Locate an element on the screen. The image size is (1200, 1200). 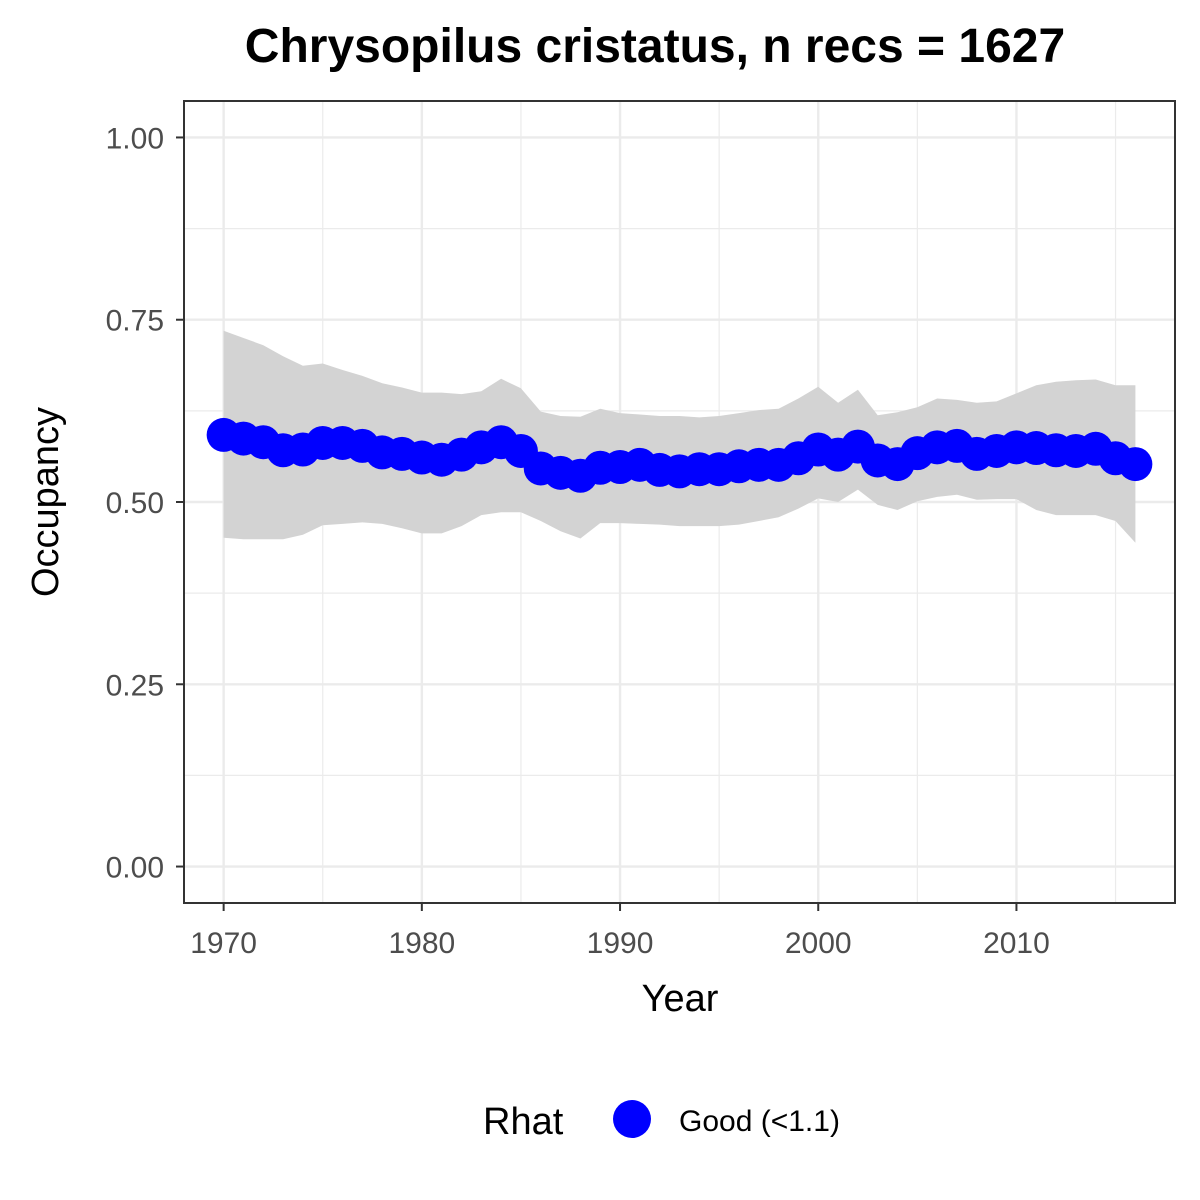
y-tick-label: 1.00 is located at coordinates (135, 138).